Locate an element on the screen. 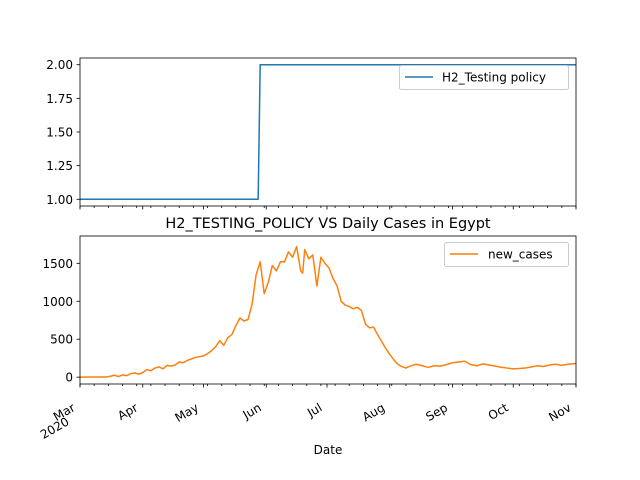  y-tick-label: 1000 is located at coordinates (57, 302).